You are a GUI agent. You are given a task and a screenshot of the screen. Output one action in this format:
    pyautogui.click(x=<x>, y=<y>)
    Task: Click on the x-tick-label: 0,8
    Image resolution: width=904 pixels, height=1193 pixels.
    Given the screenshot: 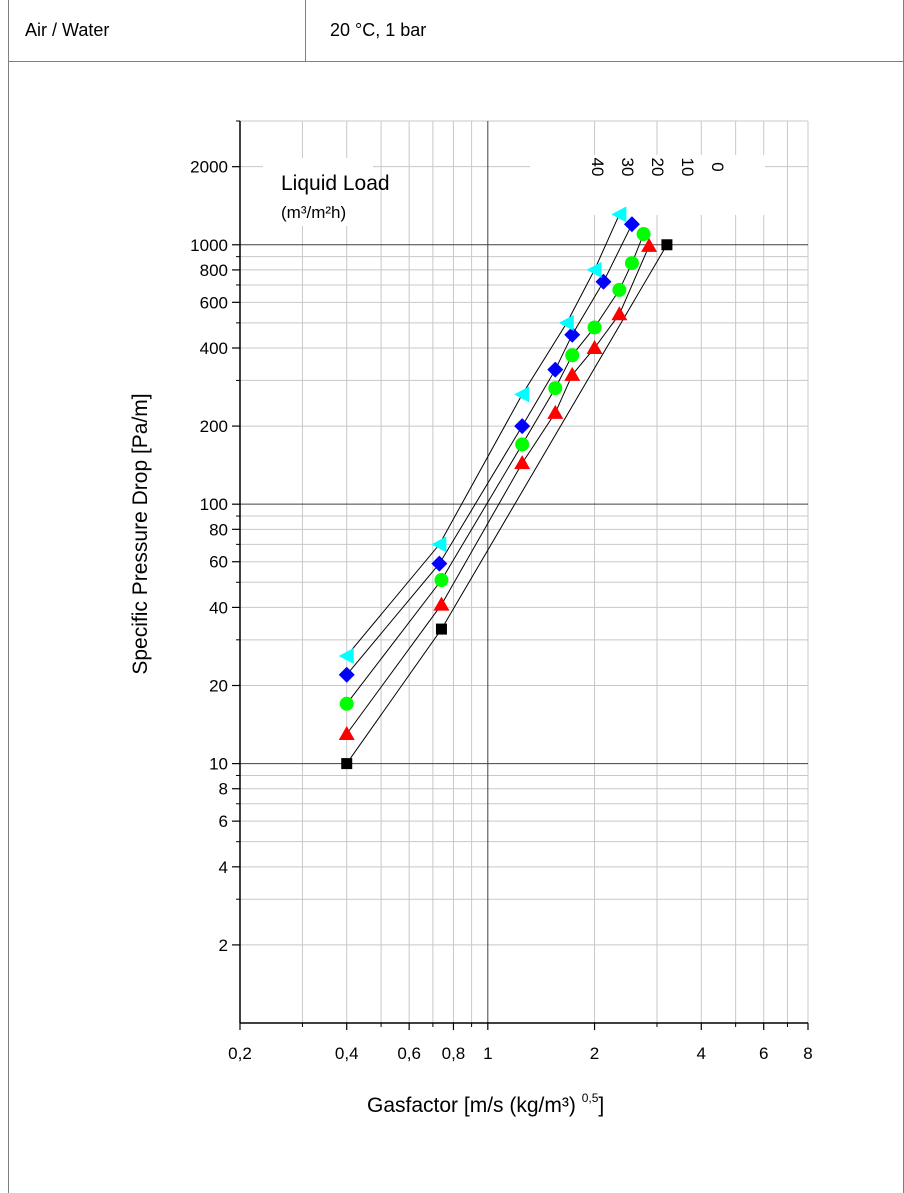 What is the action you would take?
    pyautogui.click(x=454, y=1053)
    